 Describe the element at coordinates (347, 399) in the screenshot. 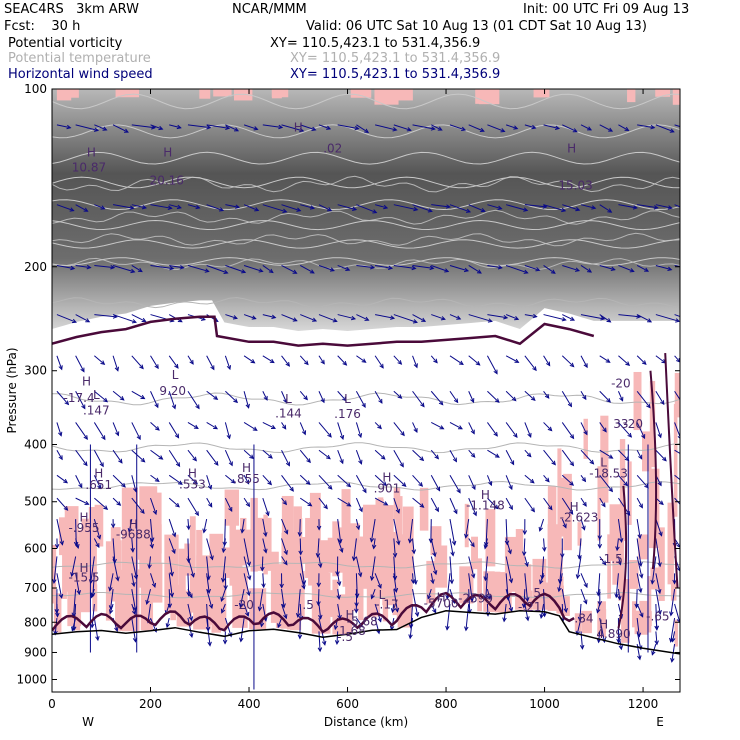

I see `contour-label: L` at that location.